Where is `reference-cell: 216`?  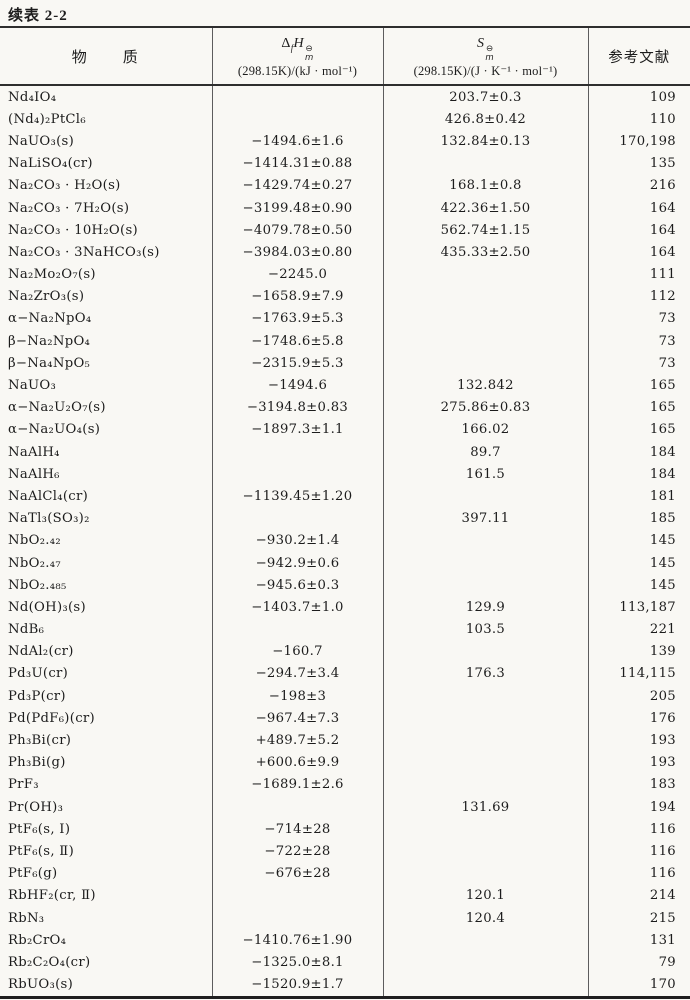
reference-cell: 216 is located at coordinates (638, 185).